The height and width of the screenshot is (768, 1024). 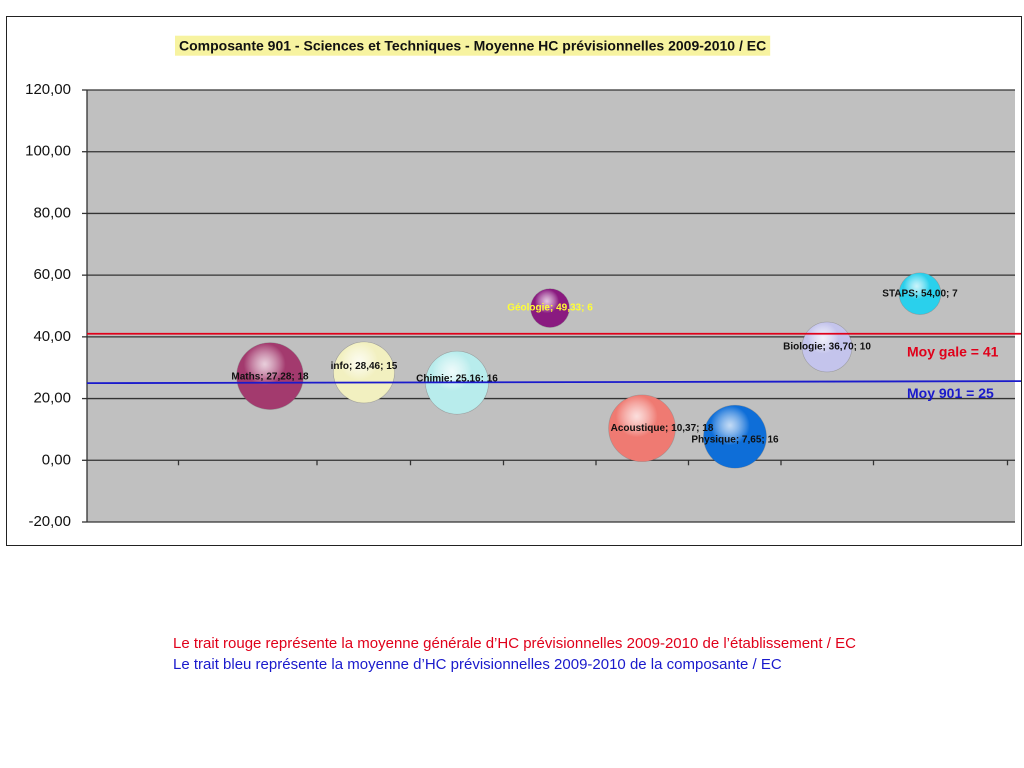 I want to click on y-tick-label: 100,00, so click(x=48, y=151).